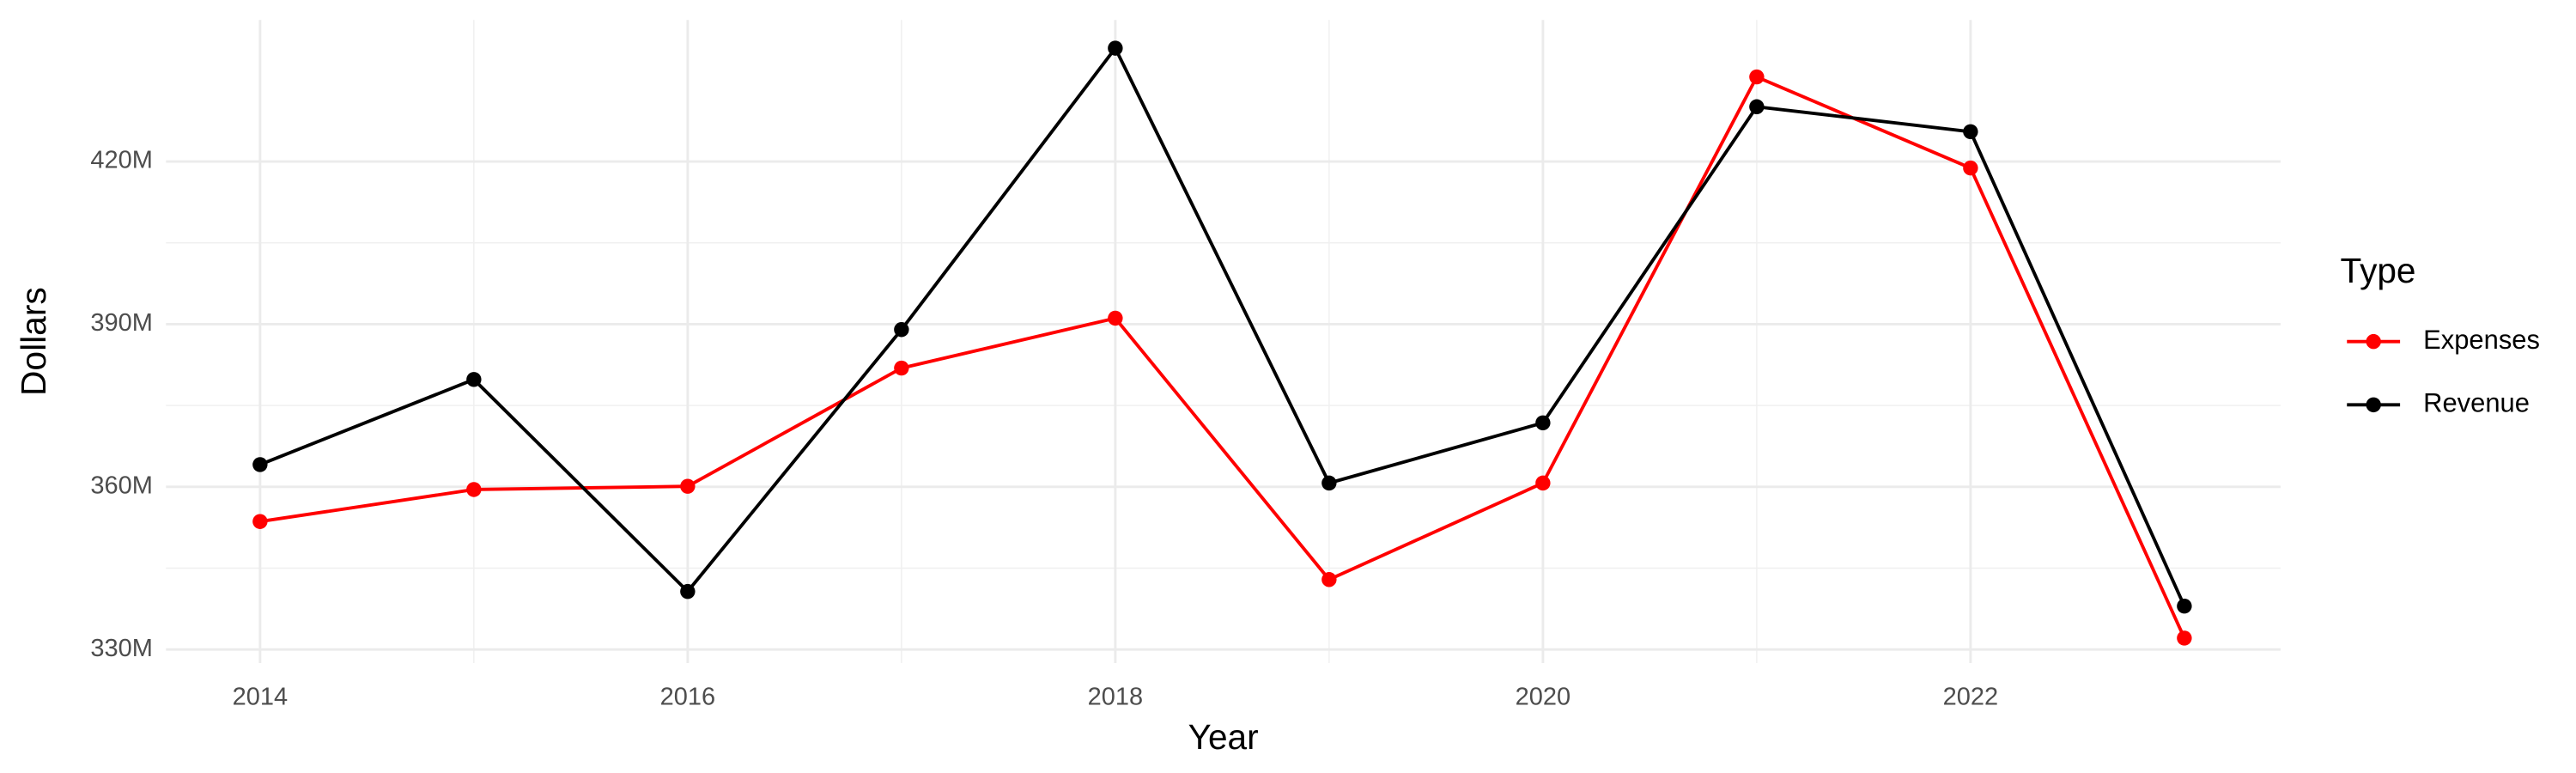  I want to click on y-tick-label: 420M, so click(121, 160).